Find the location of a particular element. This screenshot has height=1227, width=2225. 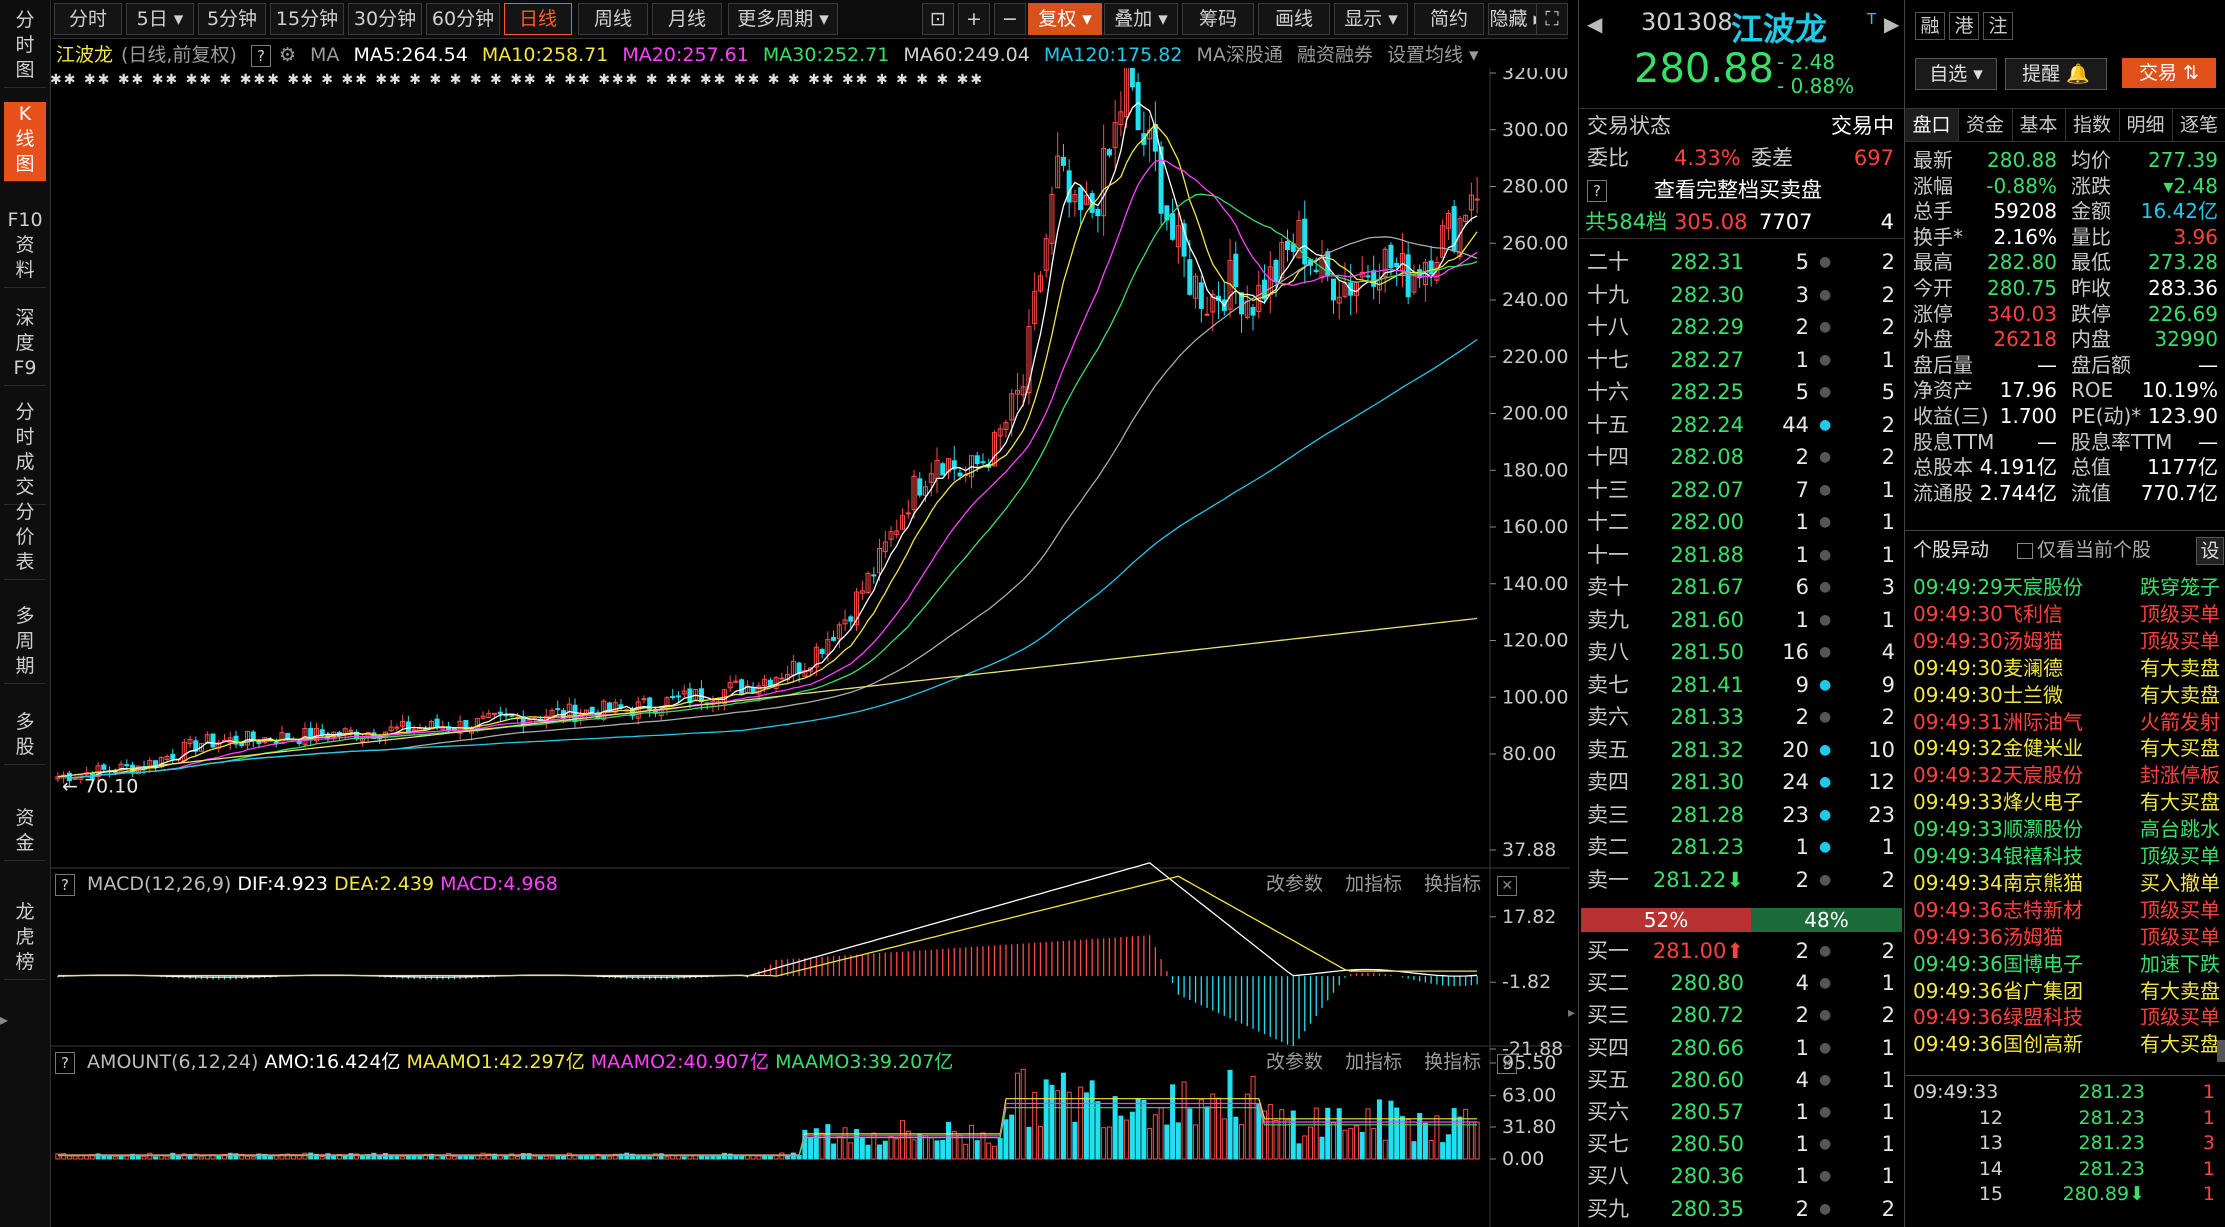

event-row: 09:49:36 省广集团 有大卖盘 is located at coordinates (2065, 991).